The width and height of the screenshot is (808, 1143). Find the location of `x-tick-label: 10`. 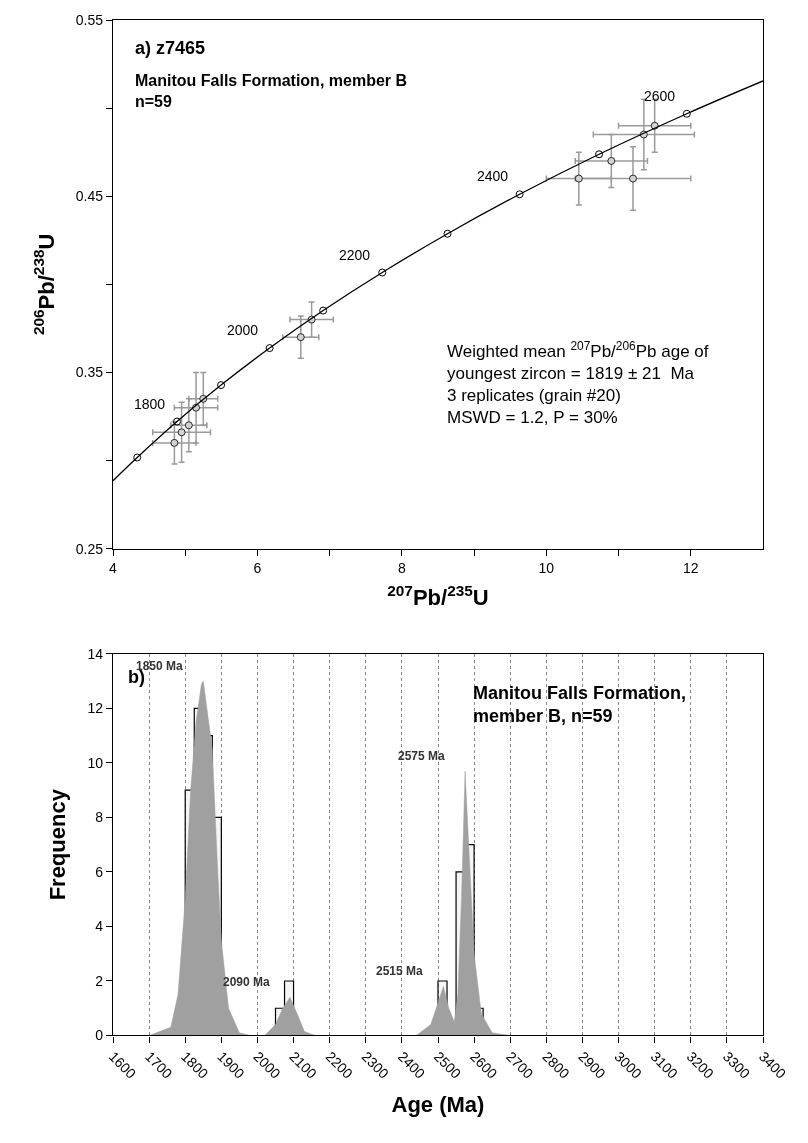

x-tick-label: 10 is located at coordinates (546, 567).